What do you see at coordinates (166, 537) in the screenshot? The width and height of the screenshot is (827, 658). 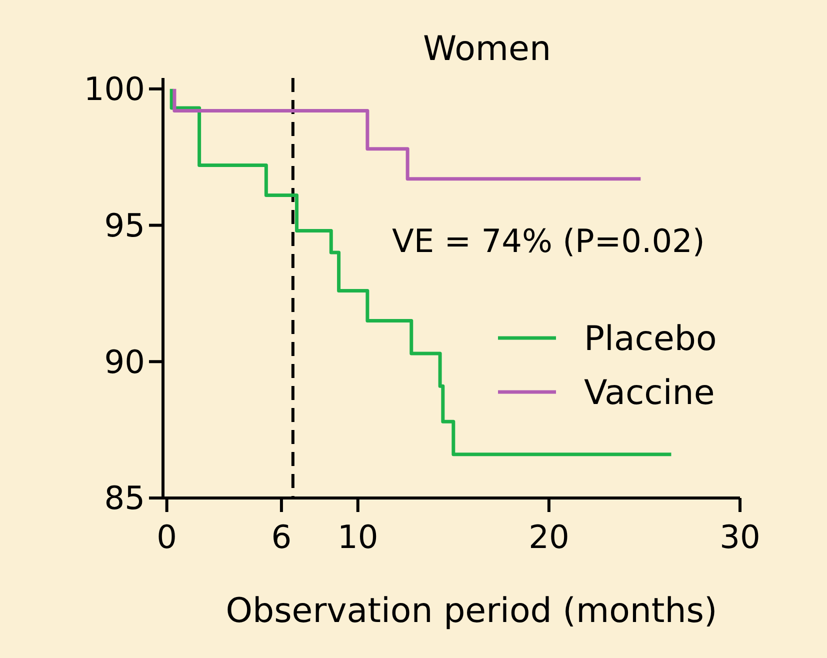 I see `x-tick-label: 0` at bounding box center [166, 537].